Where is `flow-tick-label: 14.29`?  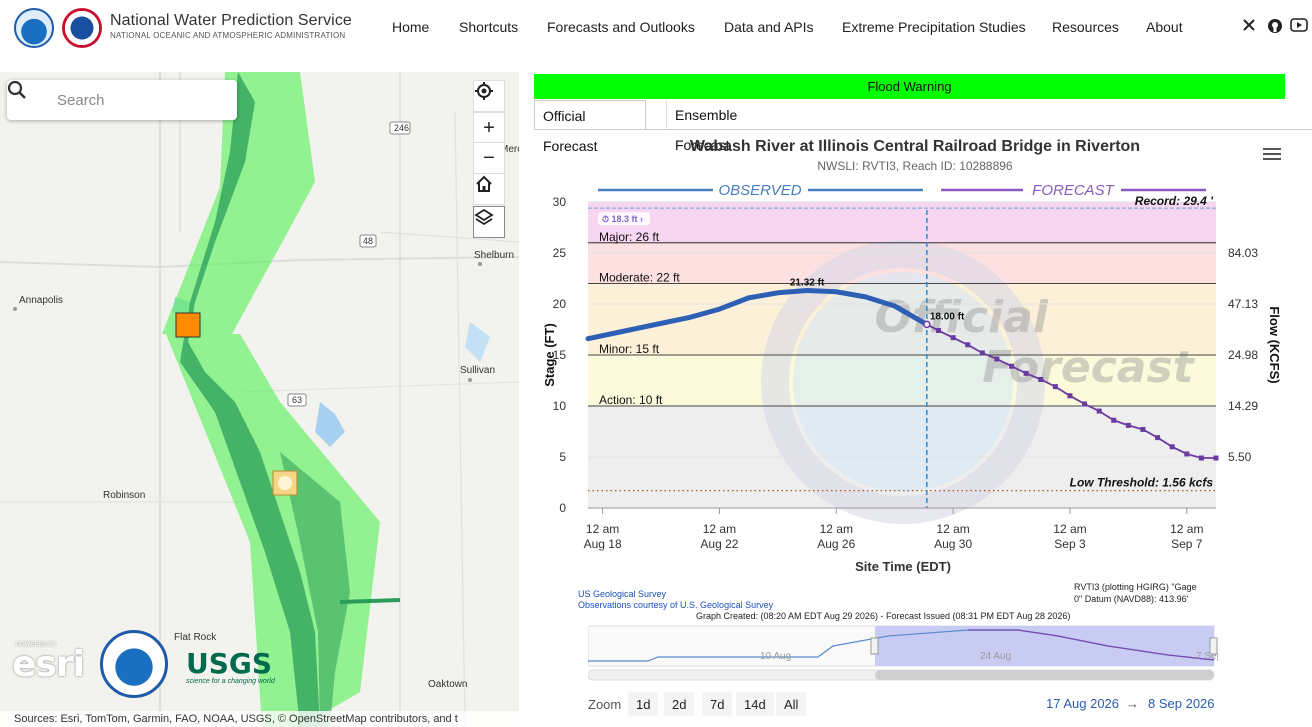
flow-tick-label: 14.29 is located at coordinates (1243, 406).